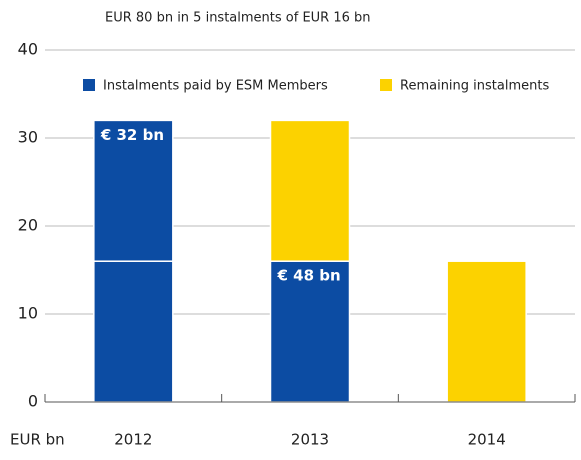 This screenshot has width=581, height=460. What do you see at coordinates (28, 225) in the screenshot?
I see `y-tick-label: 20` at bounding box center [28, 225].